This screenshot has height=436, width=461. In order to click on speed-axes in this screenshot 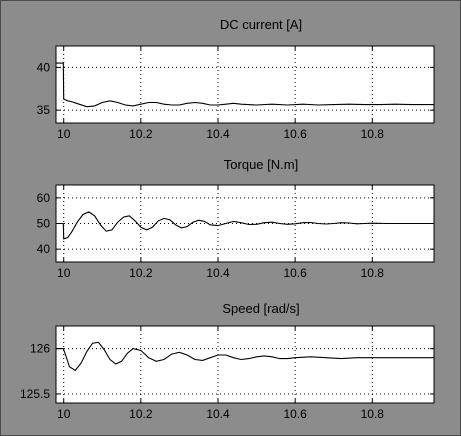, I will do `click(245, 364)`.